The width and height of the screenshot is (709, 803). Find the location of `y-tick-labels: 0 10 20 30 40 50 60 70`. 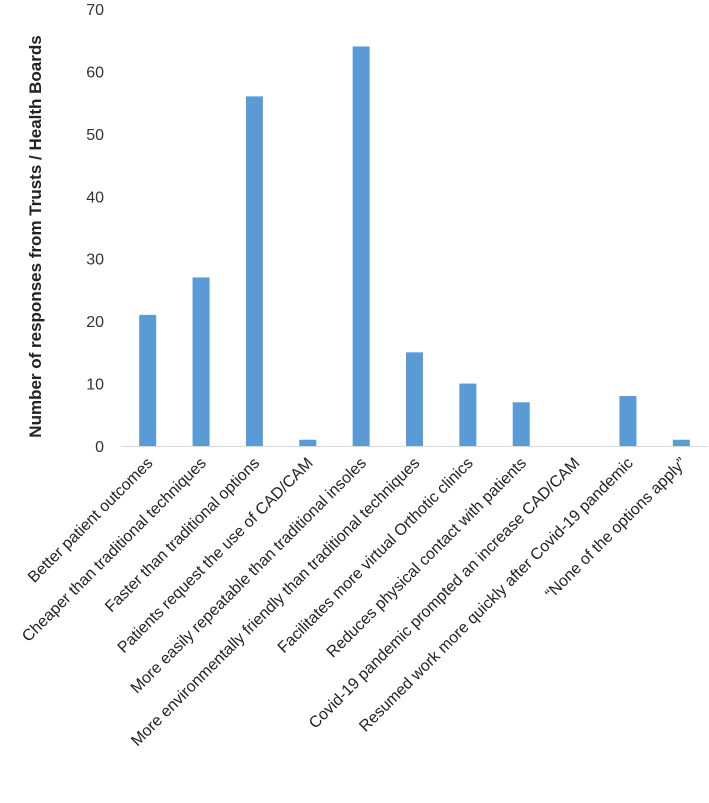

y-tick-labels: 0 10 20 30 40 50 60 70 is located at coordinates (95, 229).